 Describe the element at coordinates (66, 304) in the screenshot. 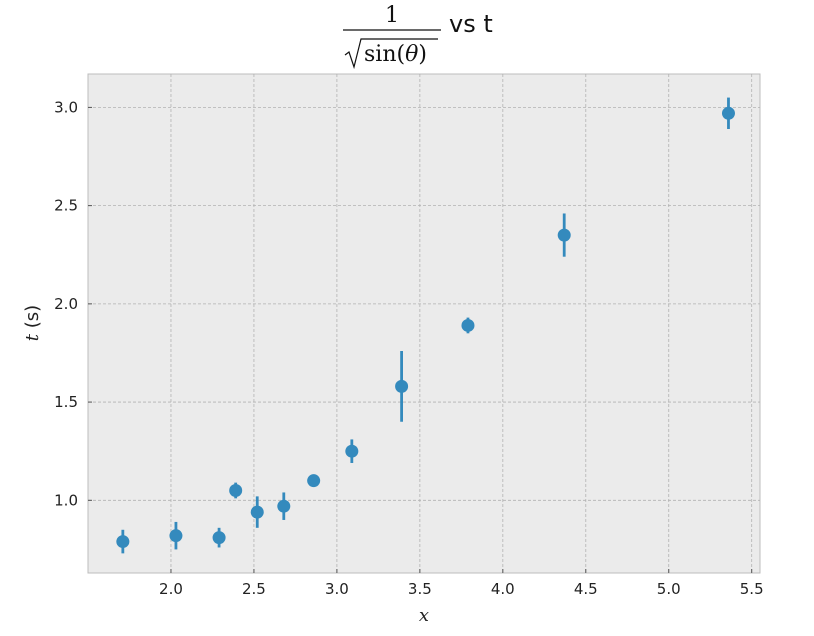

I see `y-tick-label: 2.0` at that location.